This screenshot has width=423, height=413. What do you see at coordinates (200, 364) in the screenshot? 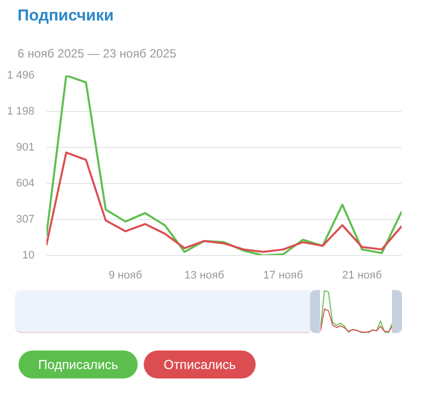
I see `text: Отписались` at bounding box center [200, 364].